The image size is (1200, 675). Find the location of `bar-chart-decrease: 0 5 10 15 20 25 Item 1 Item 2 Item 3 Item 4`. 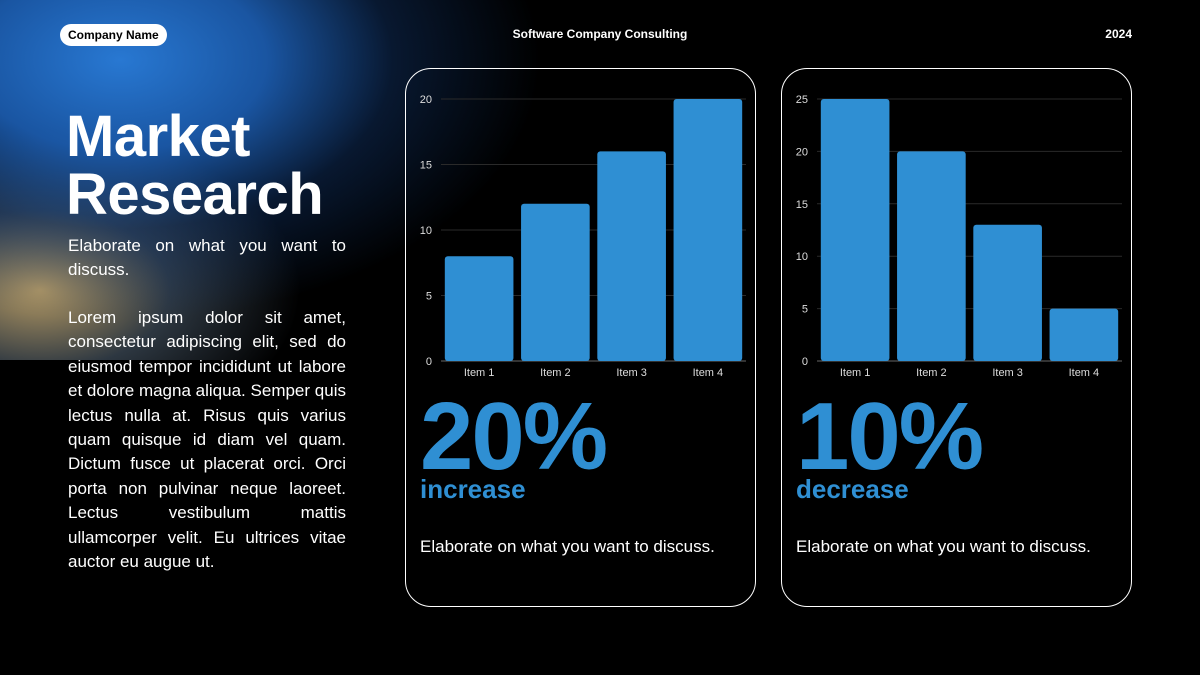

bar-chart-decrease: 0 5 10 15 20 25 Item 1 Item 2 Item 3 Item 4 is located at coordinates (959, 236).